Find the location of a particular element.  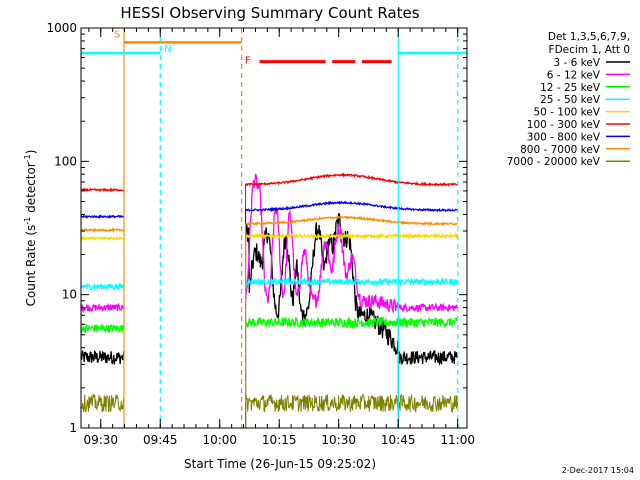

x-tick-label: 10:15 is located at coordinates (279, 440).